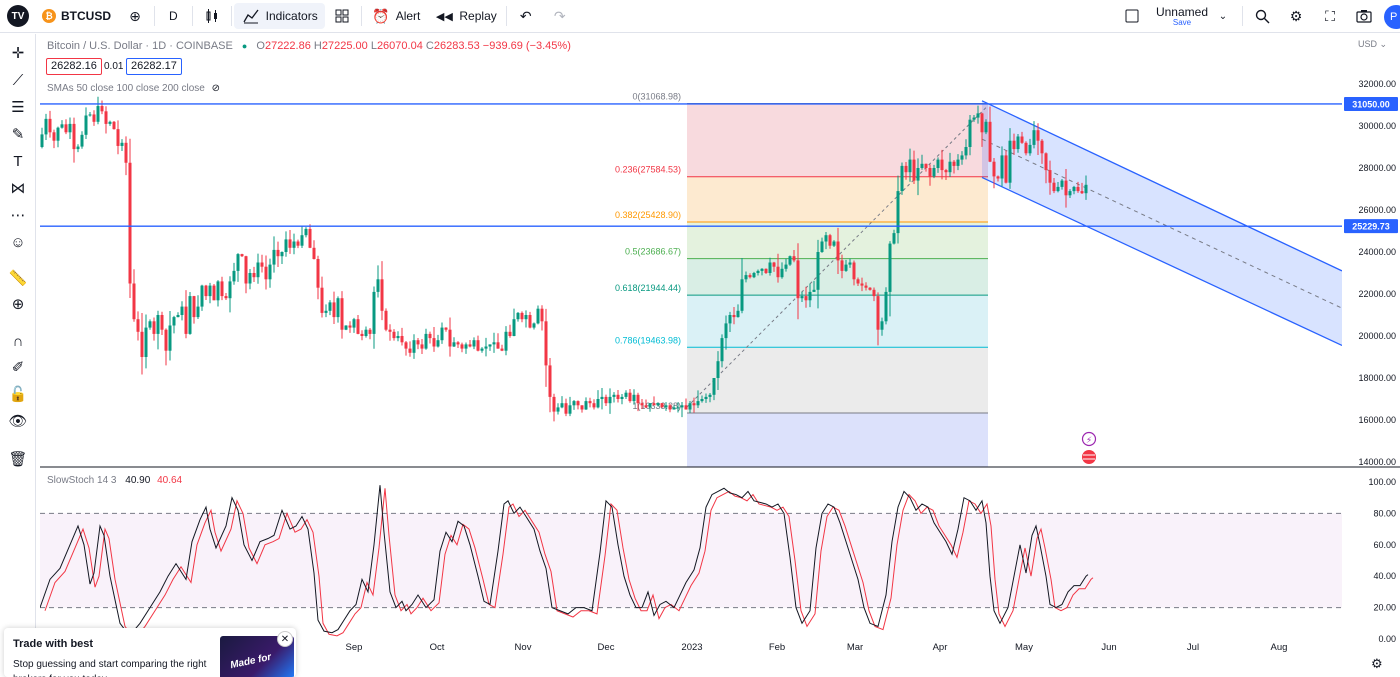  What do you see at coordinates (18, 341) in the screenshot?
I see `magnet-tool: ∩` at bounding box center [18, 341].